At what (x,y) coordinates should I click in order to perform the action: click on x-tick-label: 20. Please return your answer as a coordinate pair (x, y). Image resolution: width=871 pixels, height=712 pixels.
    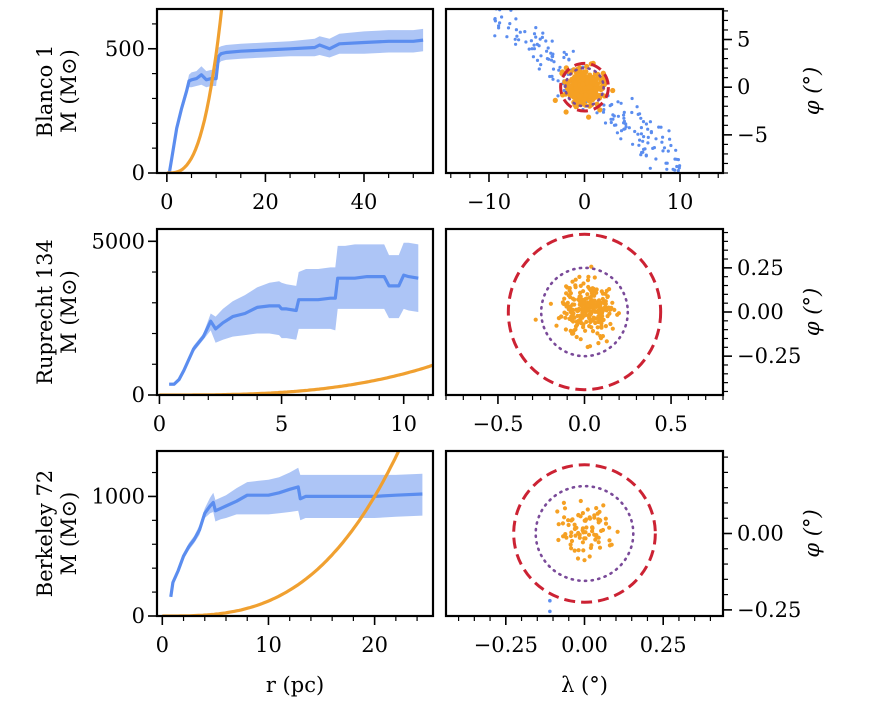
    Looking at the image, I should click on (374, 645).